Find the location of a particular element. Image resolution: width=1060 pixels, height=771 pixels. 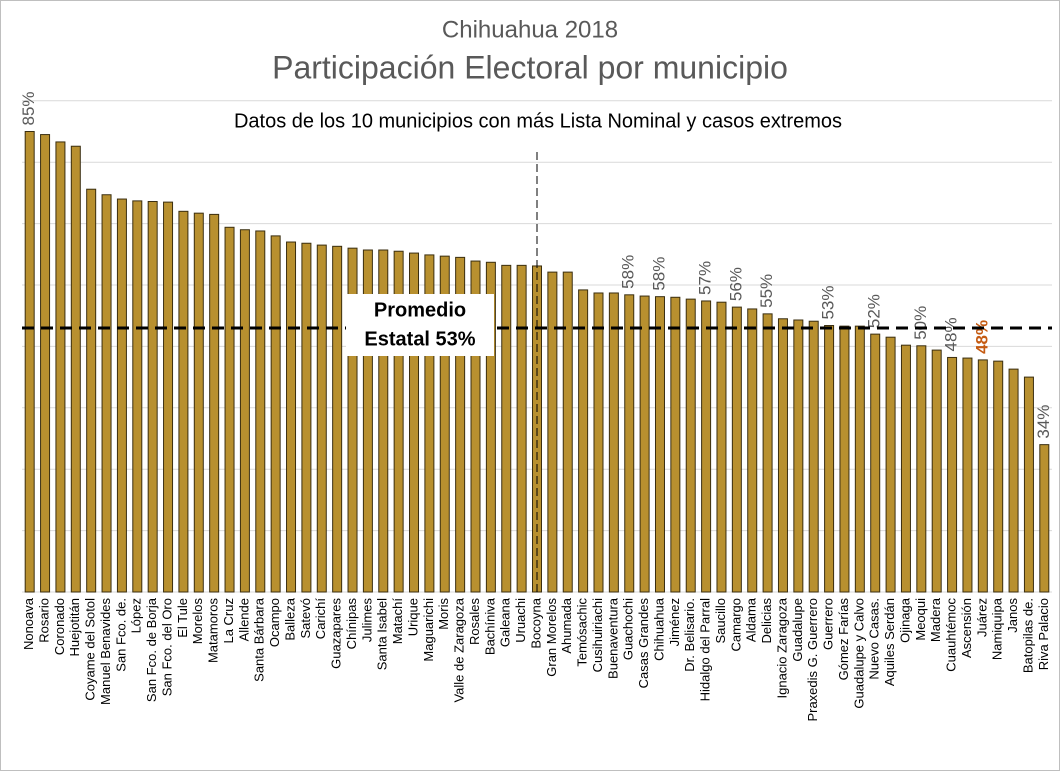

x-tick-label: Temósachic is located at coordinates (582, 632).